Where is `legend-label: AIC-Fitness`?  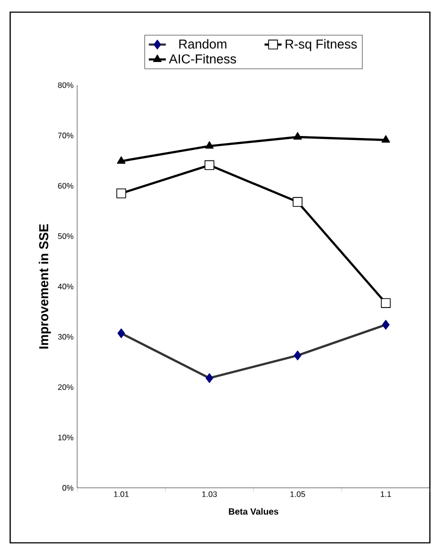 legend-label: AIC-Fitness is located at coordinates (202, 59).